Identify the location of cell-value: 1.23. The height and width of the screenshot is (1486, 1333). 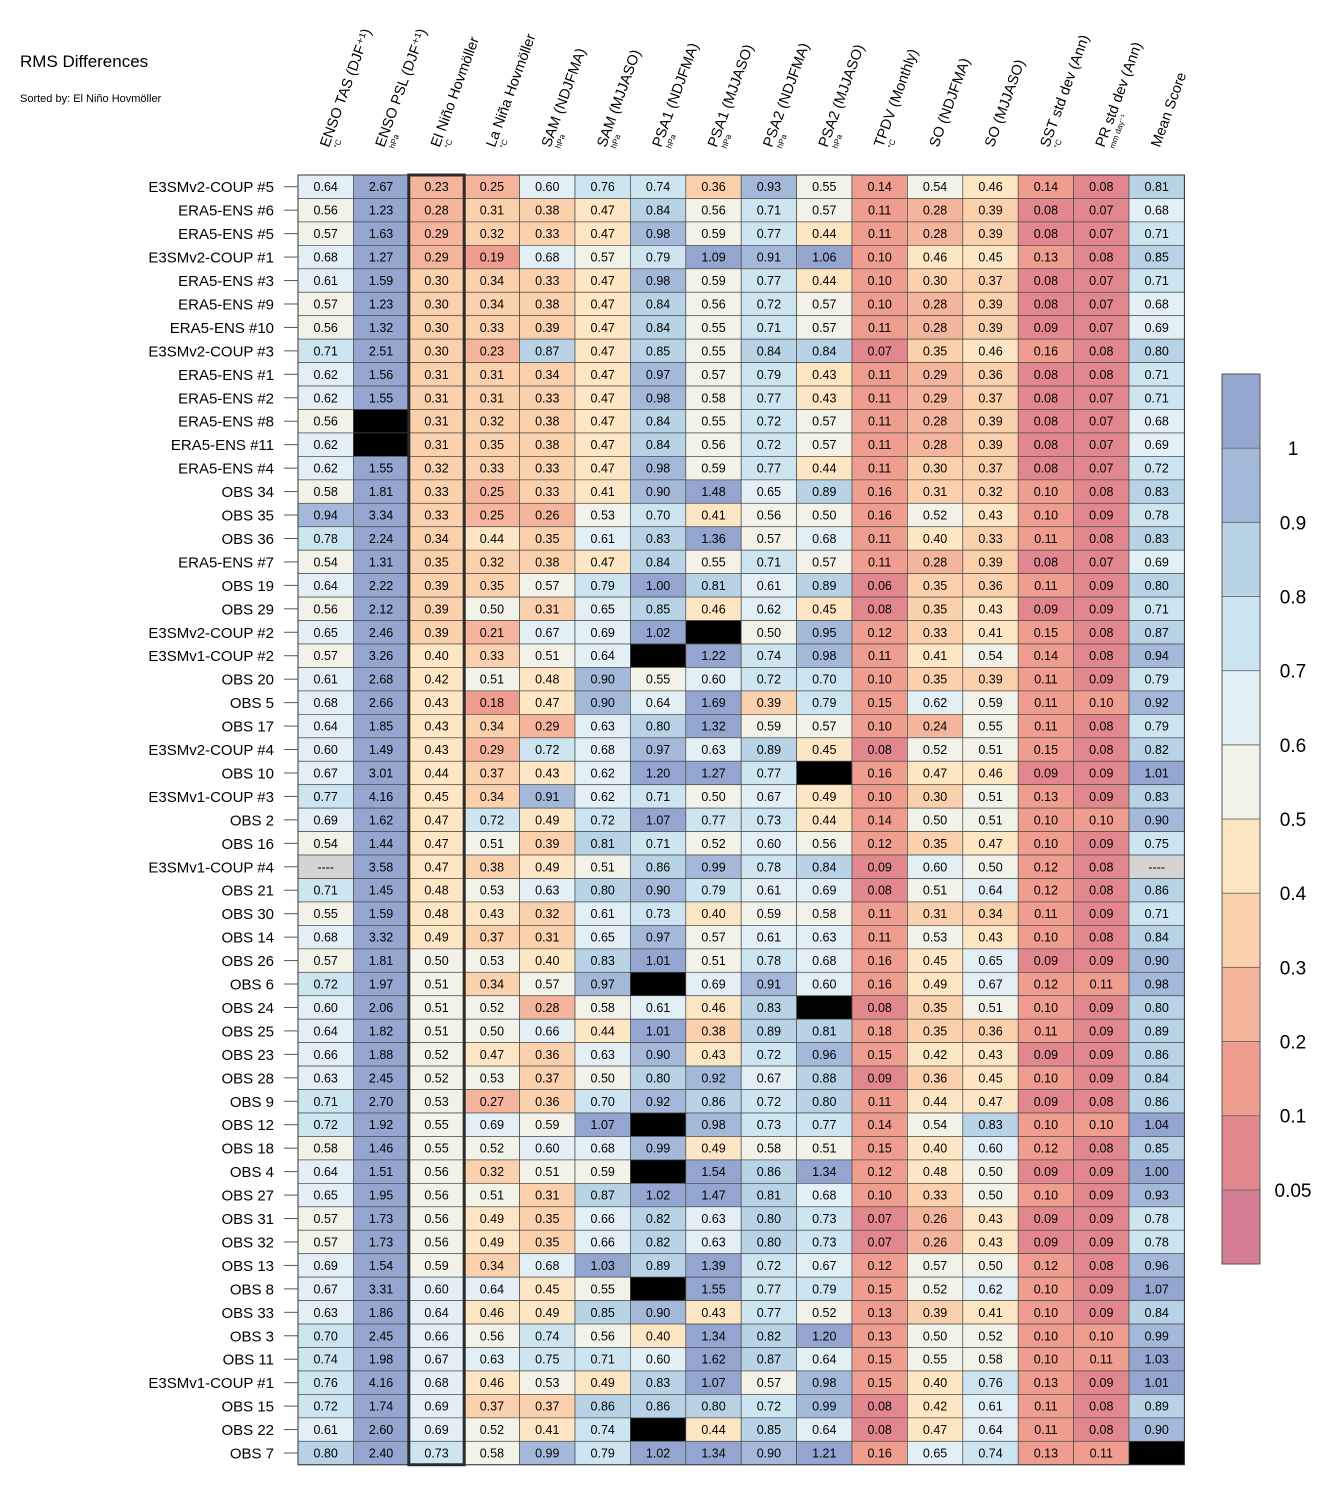
(381, 304).